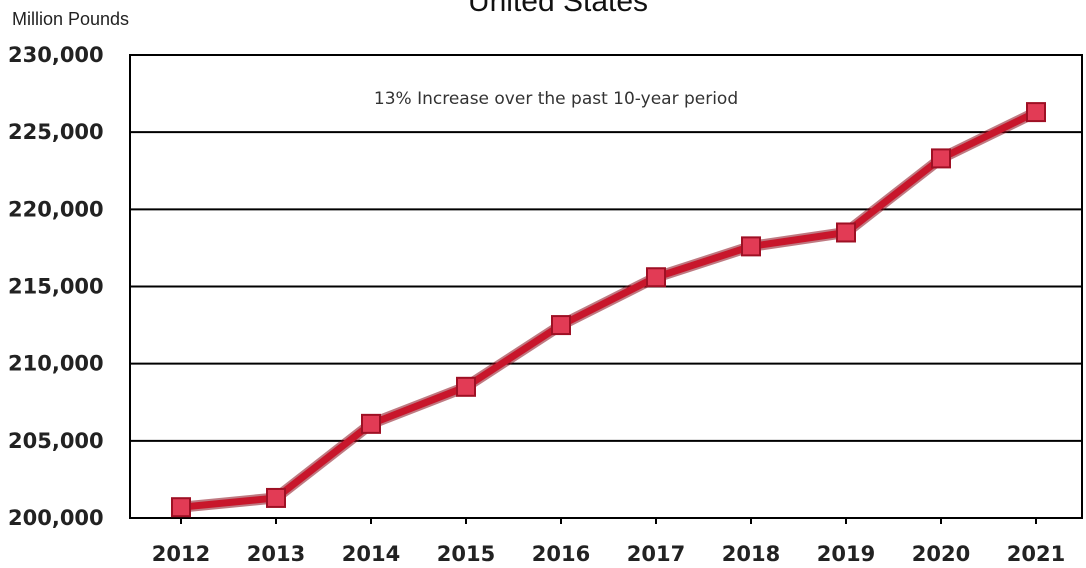 The width and height of the screenshot is (1086, 568). I want to click on x-tick-label: 2015, so click(466, 554).